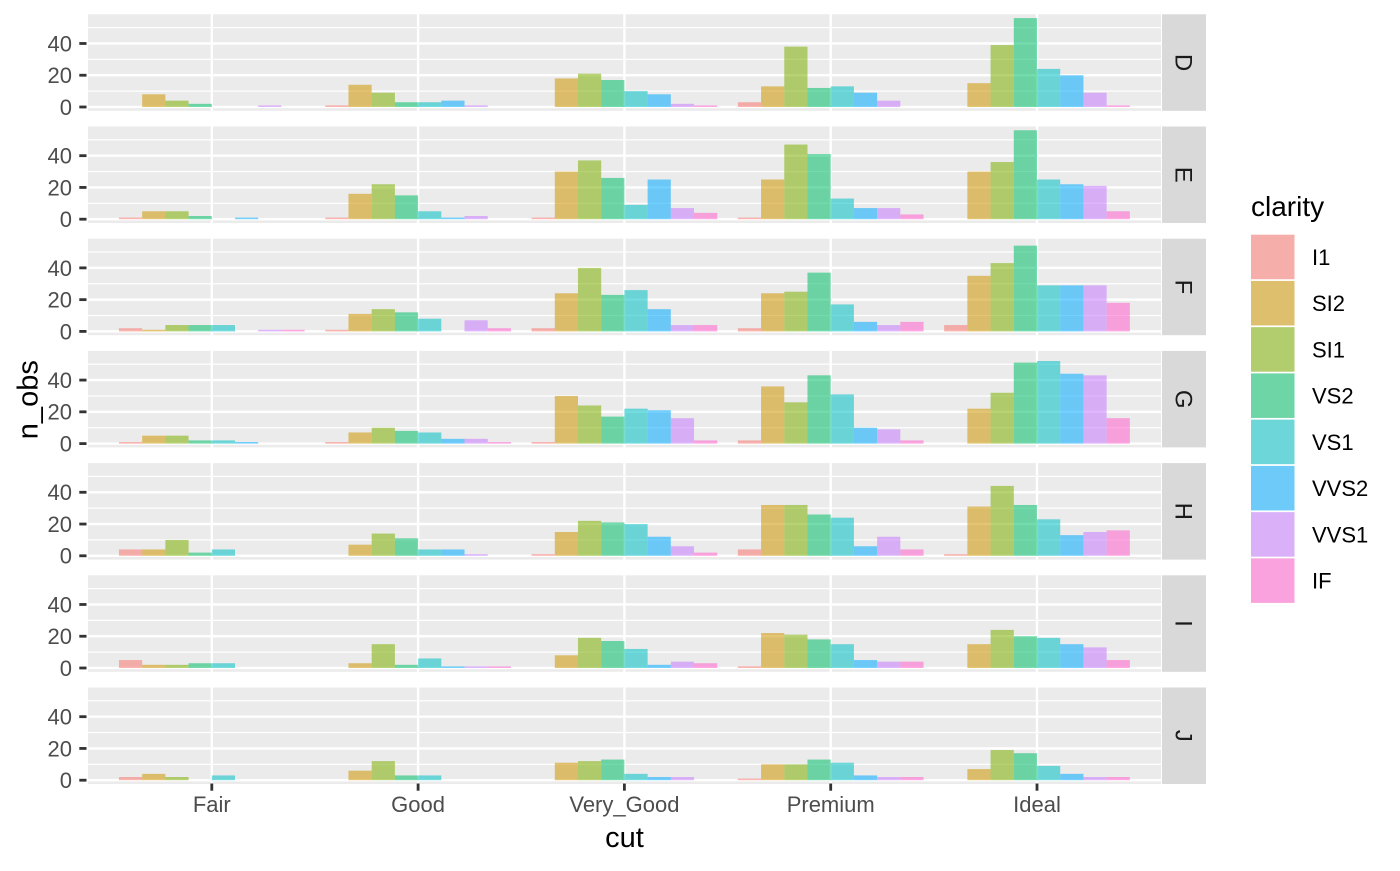 This screenshot has height=871, width=1400. What do you see at coordinates (624, 804) in the screenshot?
I see `svg-text: Very_Good` at bounding box center [624, 804].